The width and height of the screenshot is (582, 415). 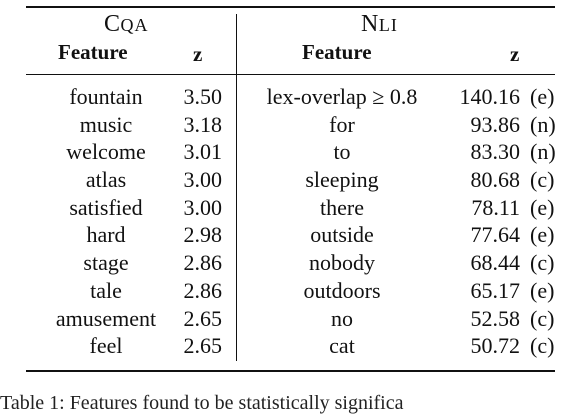 I want to click on table-row: music 3.18 for 93.86 (n), so click(x=291, y=126).